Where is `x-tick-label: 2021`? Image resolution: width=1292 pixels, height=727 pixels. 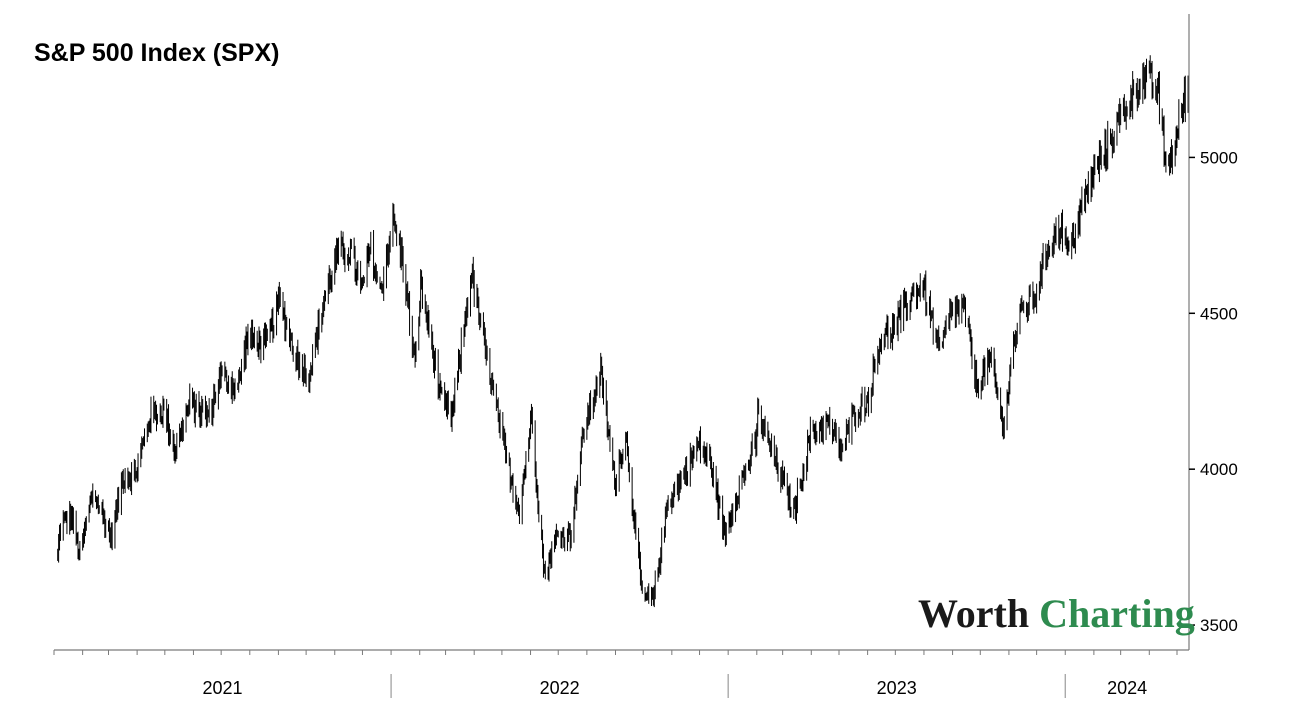 x-tick-label: 2021 is located at coordinates (223, 688).